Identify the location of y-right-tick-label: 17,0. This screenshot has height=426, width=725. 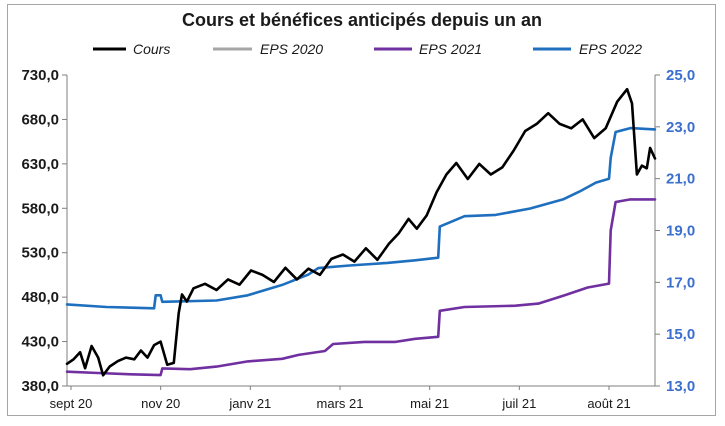
(680, 282).